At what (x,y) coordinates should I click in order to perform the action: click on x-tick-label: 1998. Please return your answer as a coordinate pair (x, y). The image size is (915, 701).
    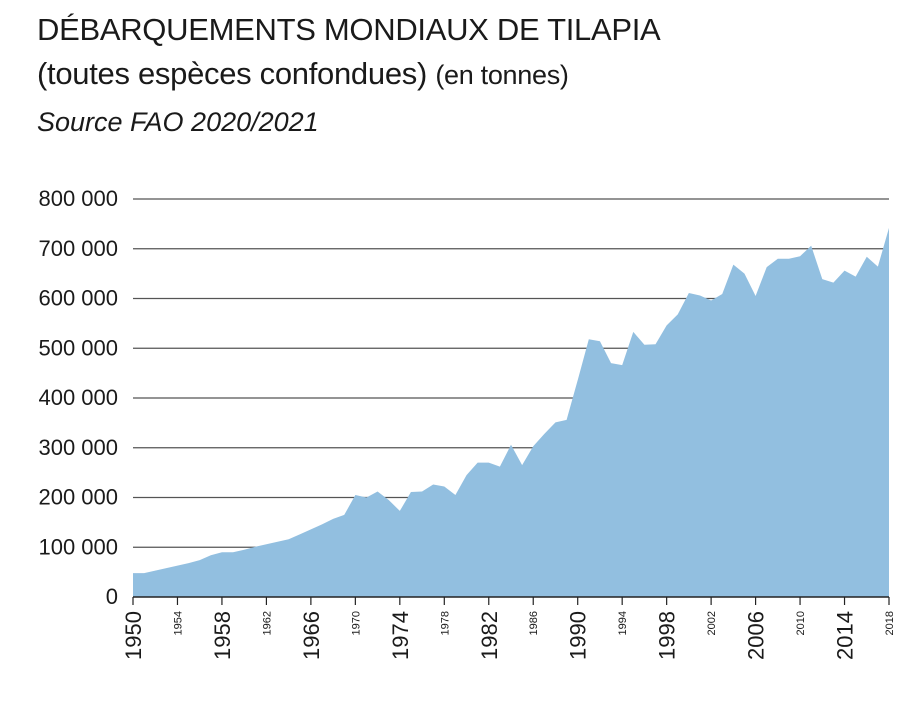
    Looking at the image, I should click on (667, 635).